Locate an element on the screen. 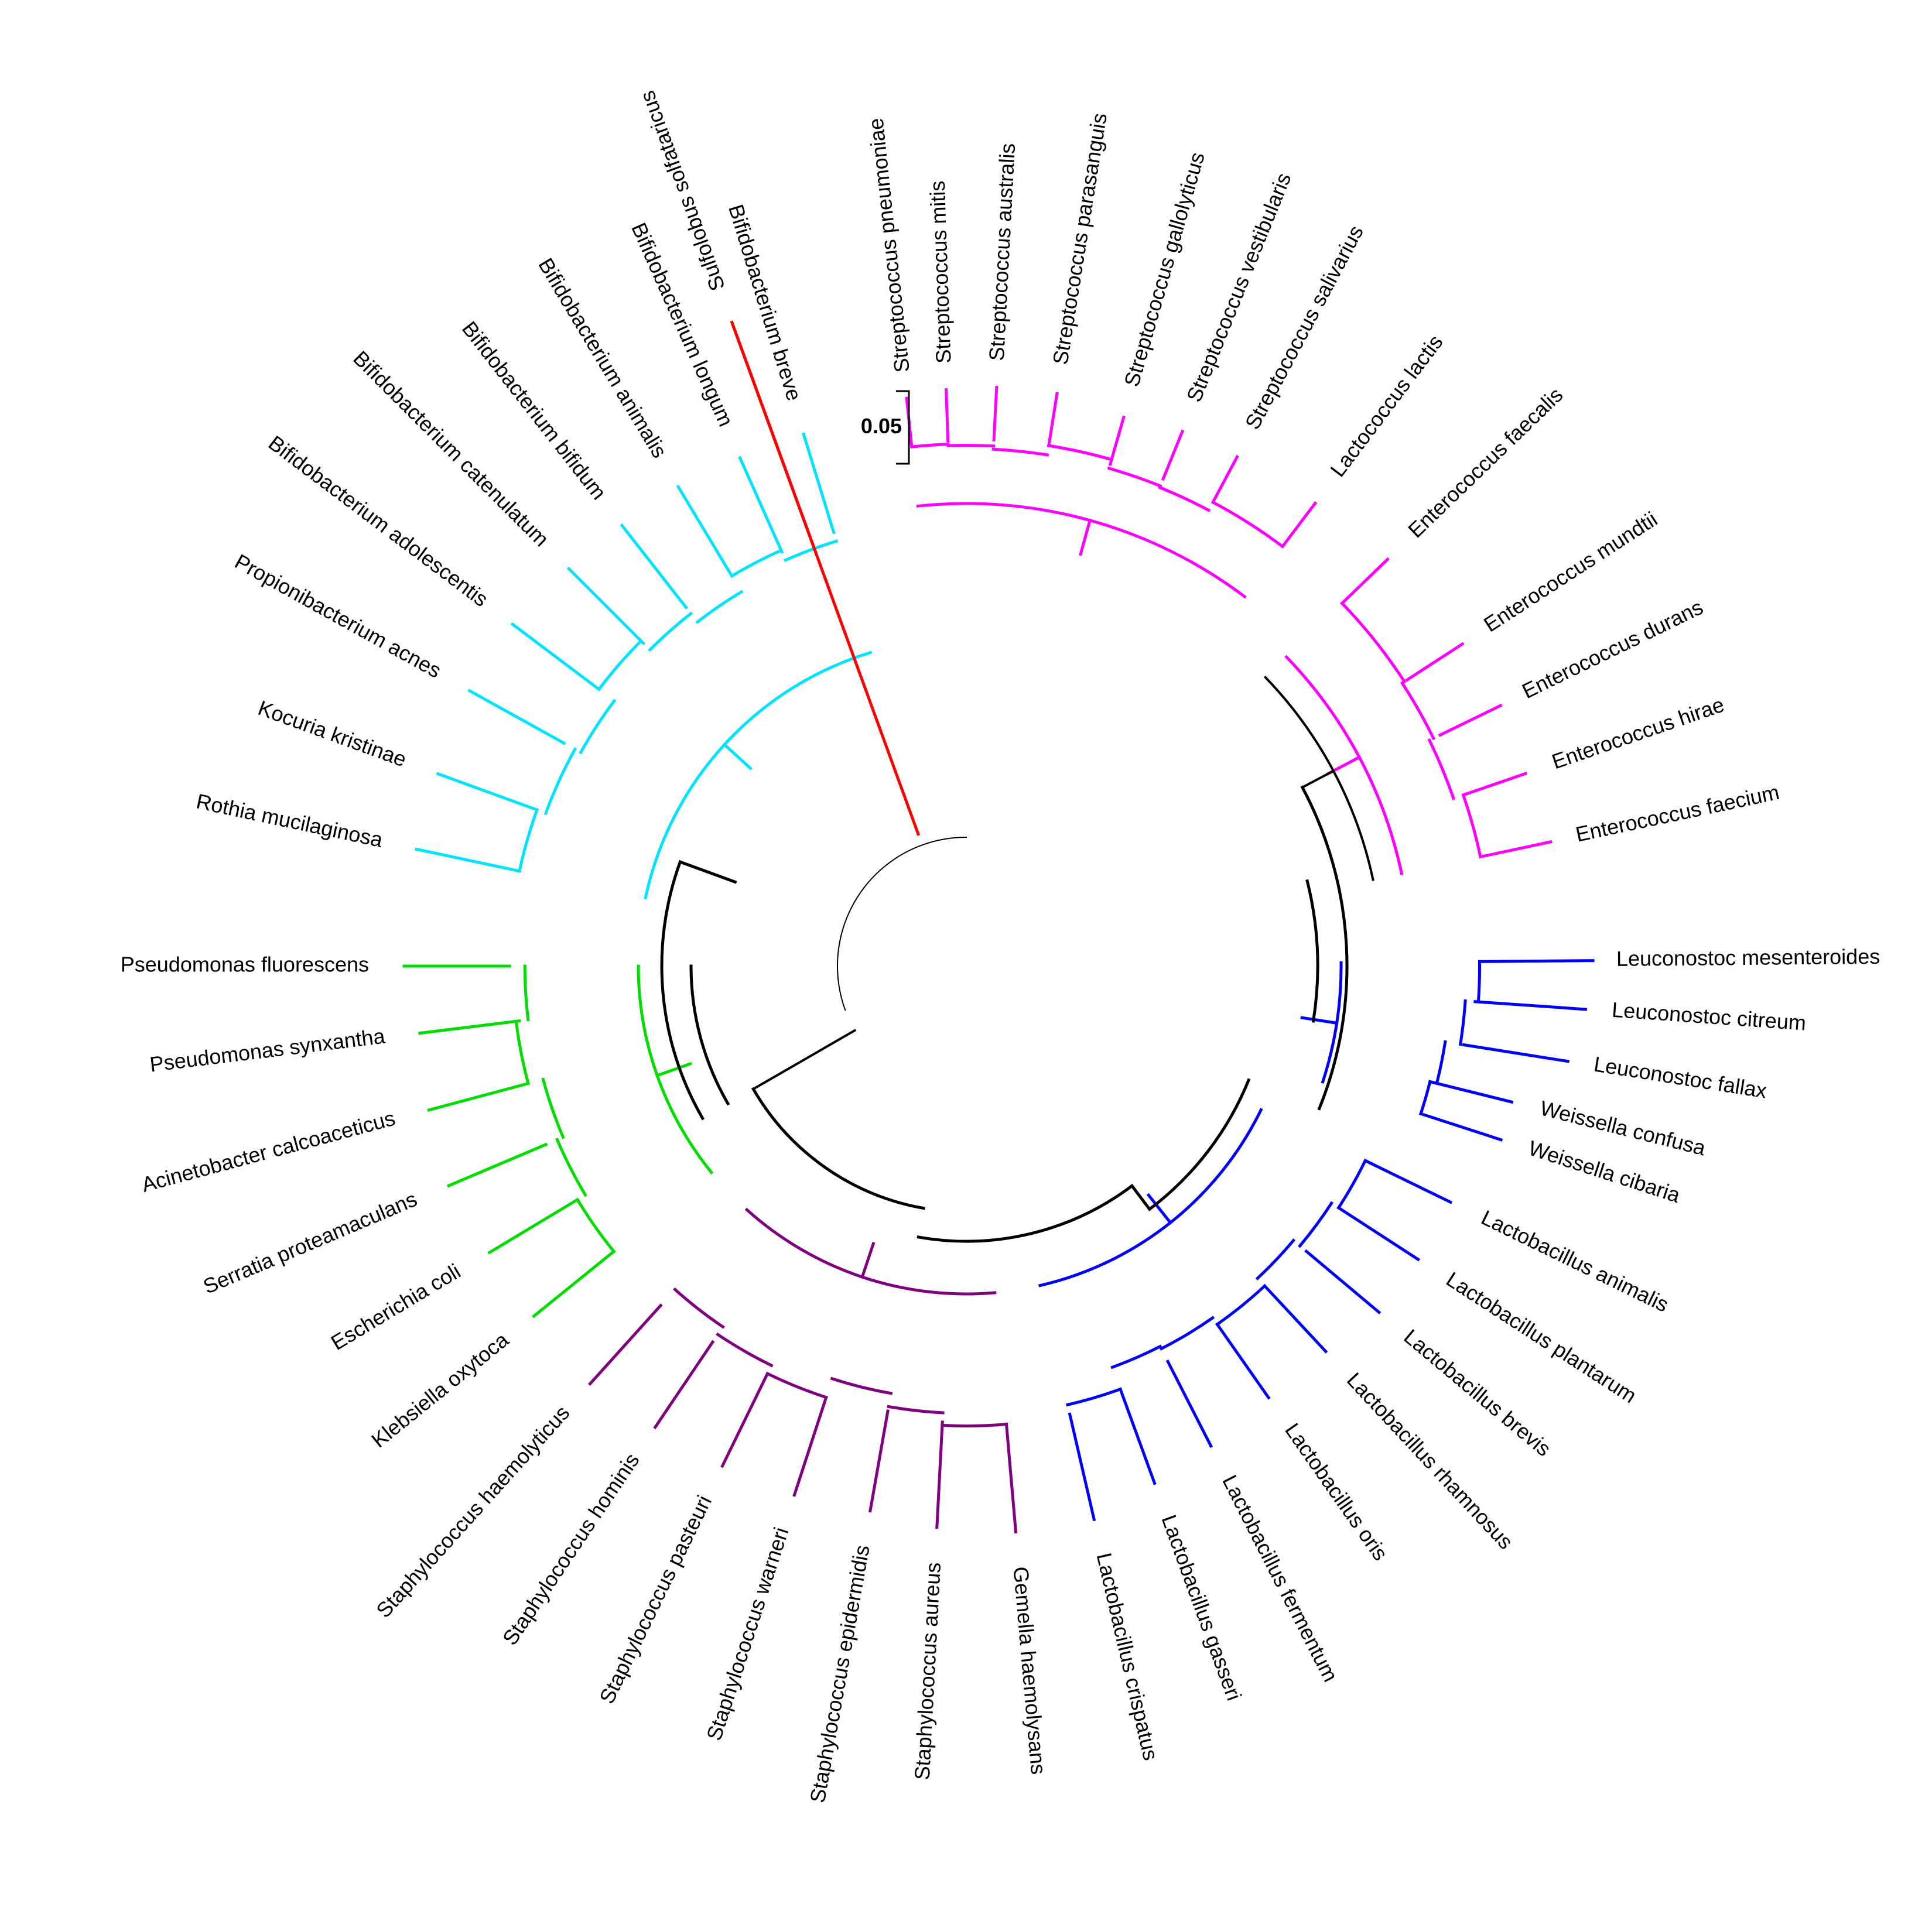  taxon-label-staphylococcus-epidermidis: Staphylococcus epidermidis is located at coordinates (839, 1674).